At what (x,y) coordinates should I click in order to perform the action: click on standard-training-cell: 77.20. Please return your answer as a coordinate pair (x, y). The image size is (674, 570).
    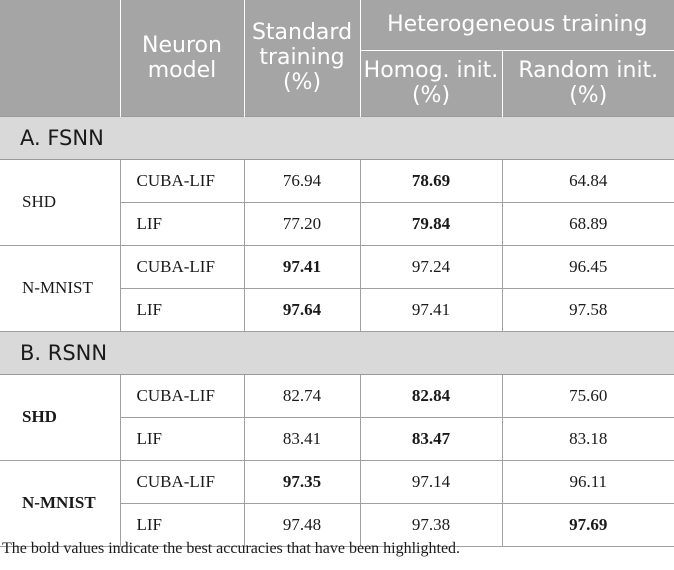
    Looking at the image, I should click on (302, 224).